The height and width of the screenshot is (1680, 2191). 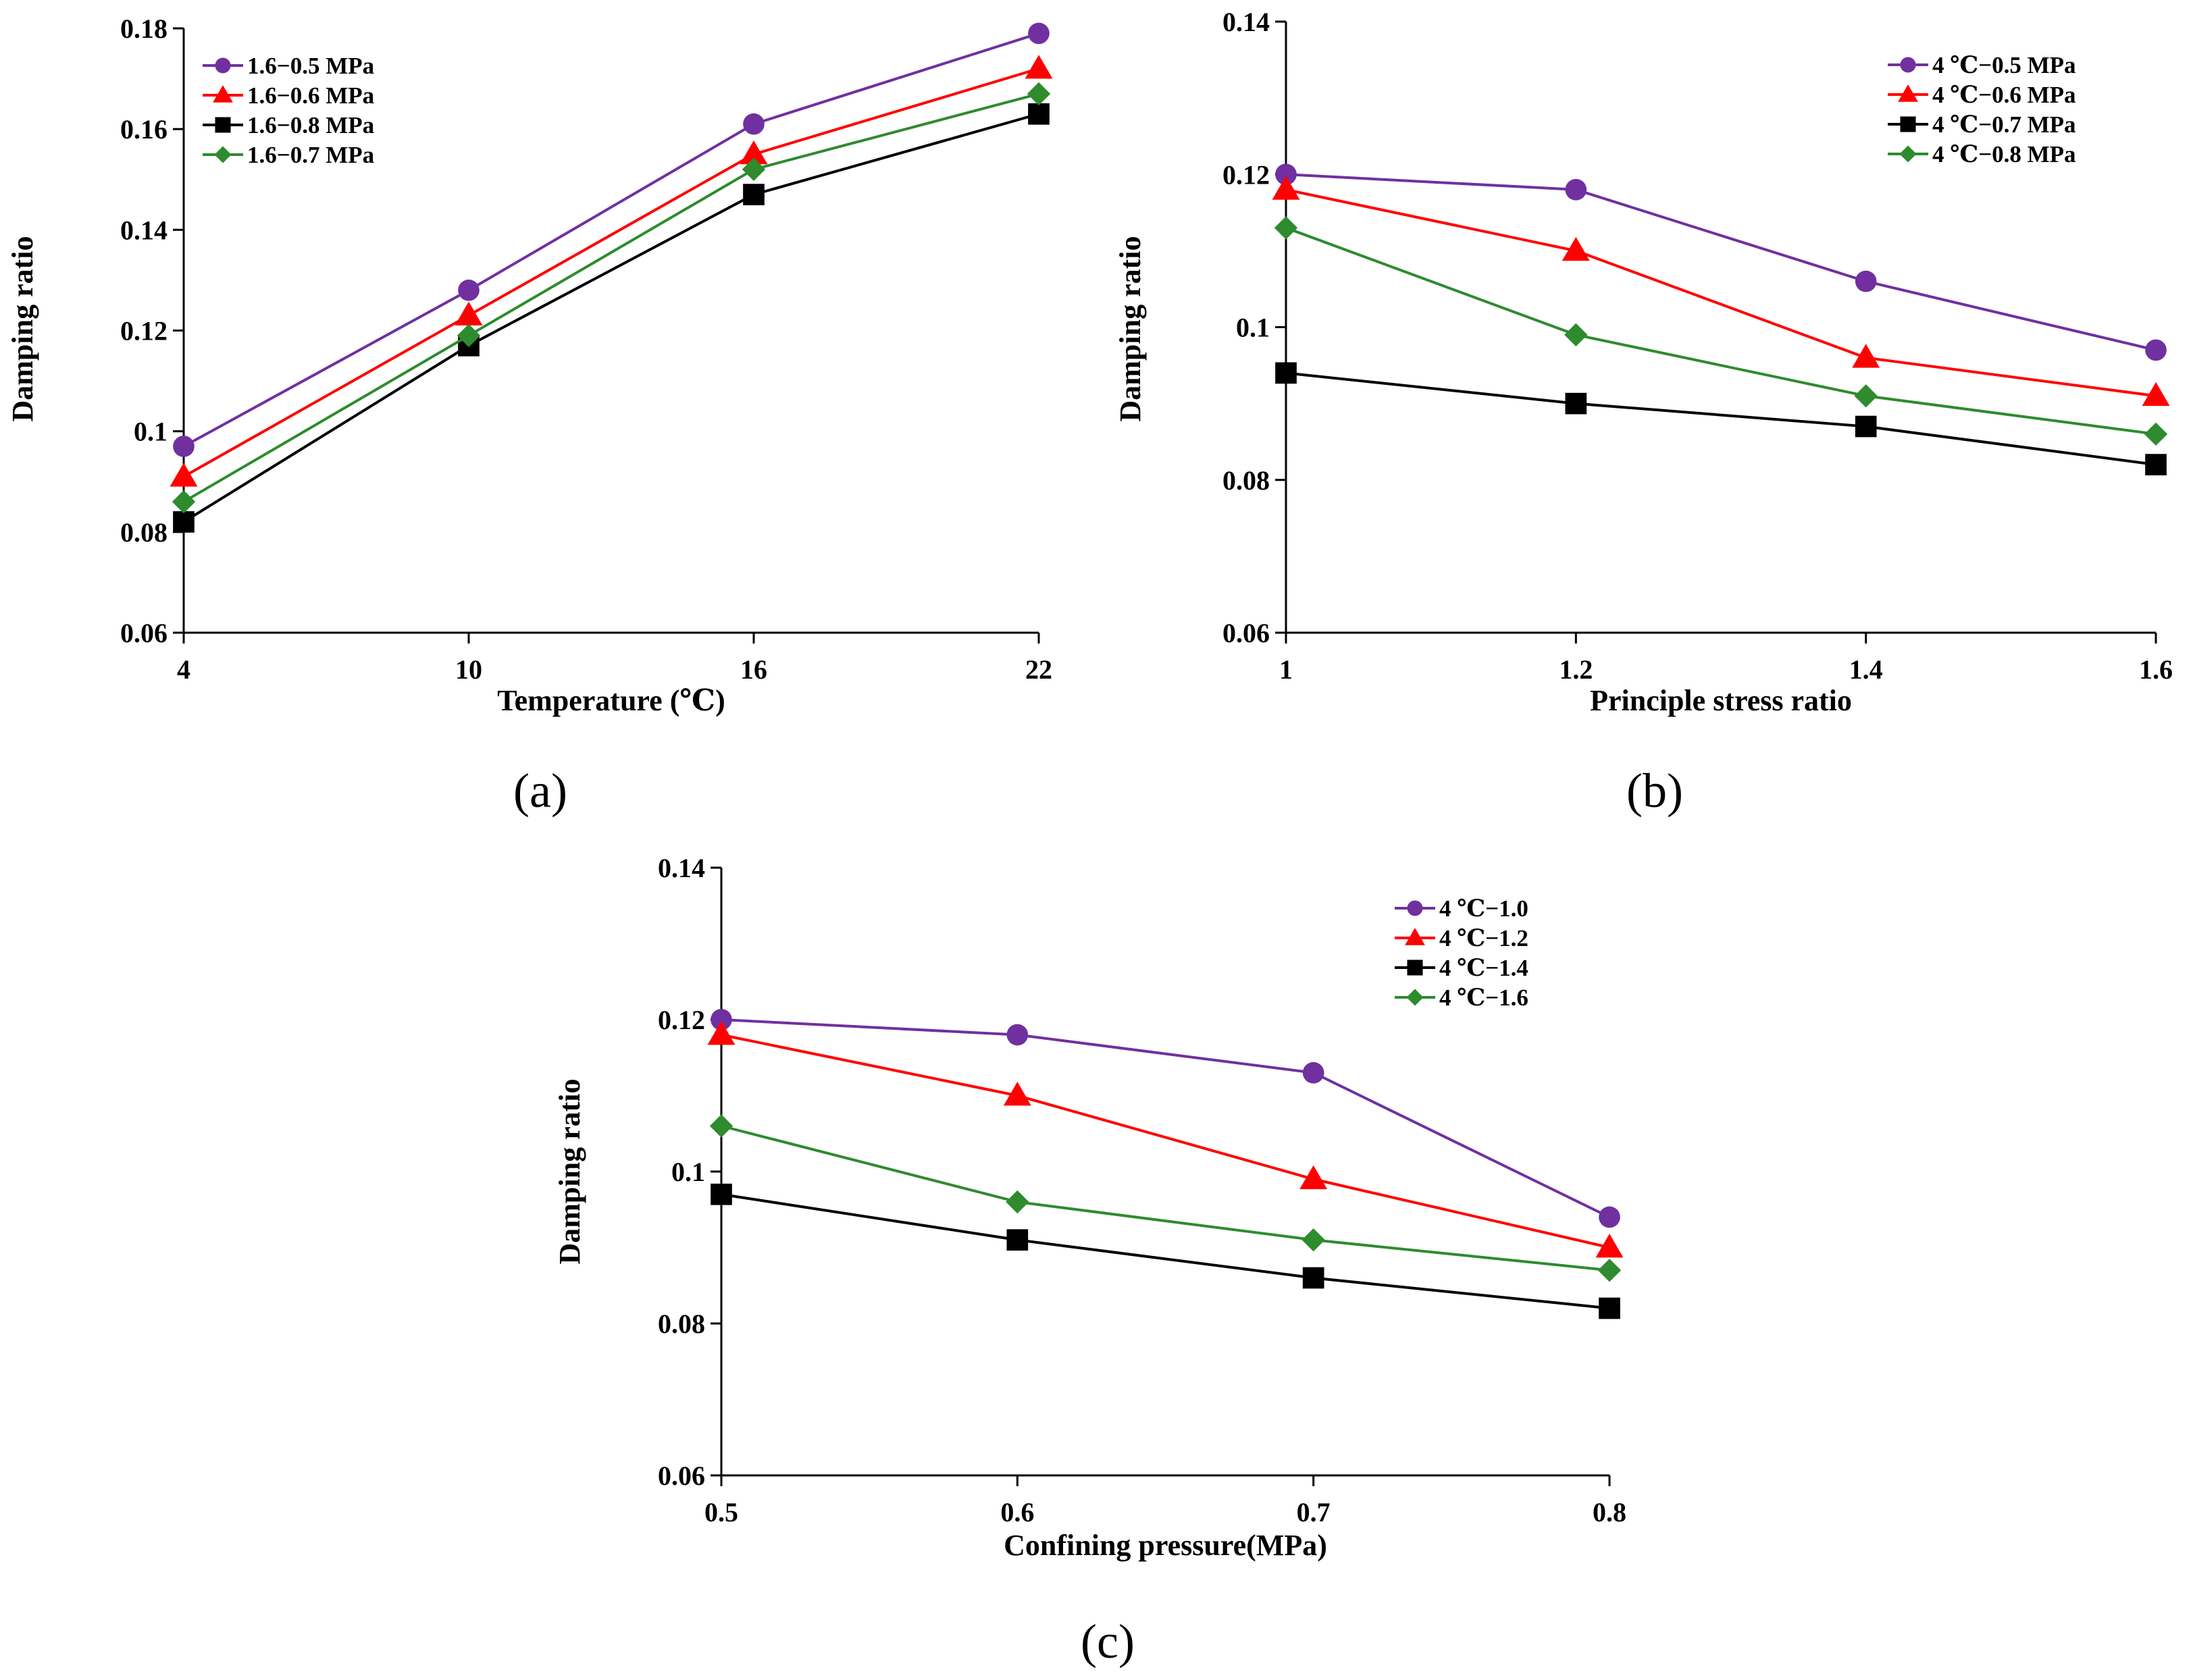 What do you see at coordinates (2004, 65) in the screenshot?
I see `legend-label: 4 ℃−0.5 MPa` at bounding box center [2004, 65].